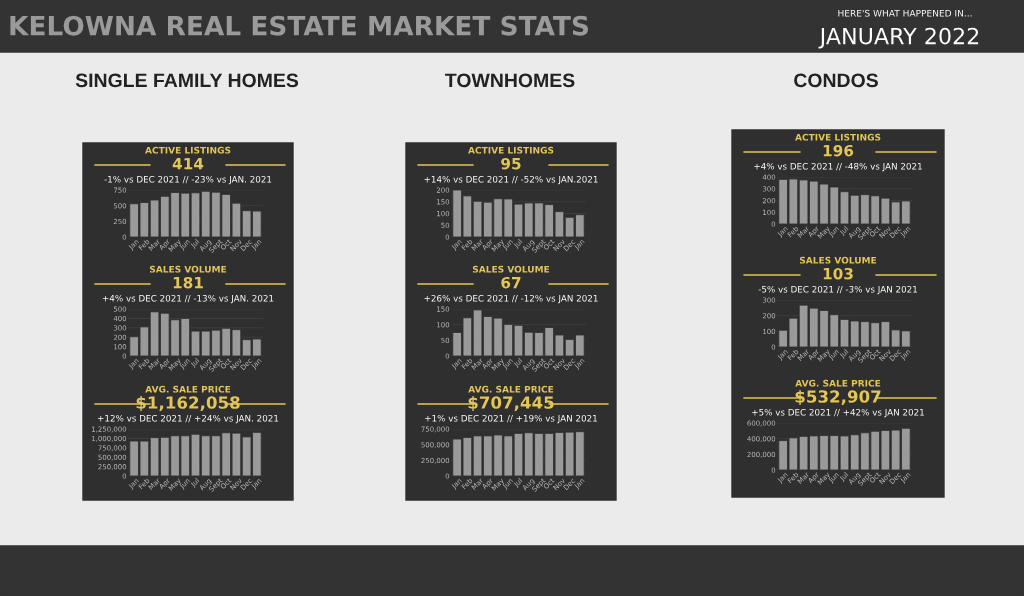  What do you see at coordinates (299, 25) in the screenshot?
I see `text: KELOWNA REAL ESTATE MARKET STATS` at bounding box center [299, 25].